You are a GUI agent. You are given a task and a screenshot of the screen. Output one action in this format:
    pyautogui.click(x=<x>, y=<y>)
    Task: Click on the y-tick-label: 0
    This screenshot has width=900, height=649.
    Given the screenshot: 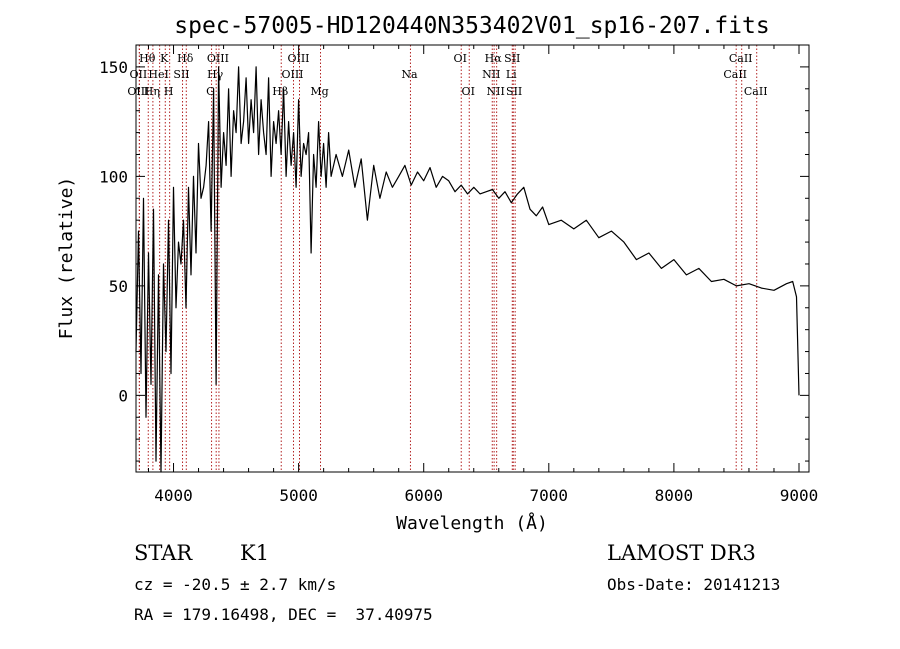 What is the action you would take?
    pyautogui.click(x=123, y=395)
    